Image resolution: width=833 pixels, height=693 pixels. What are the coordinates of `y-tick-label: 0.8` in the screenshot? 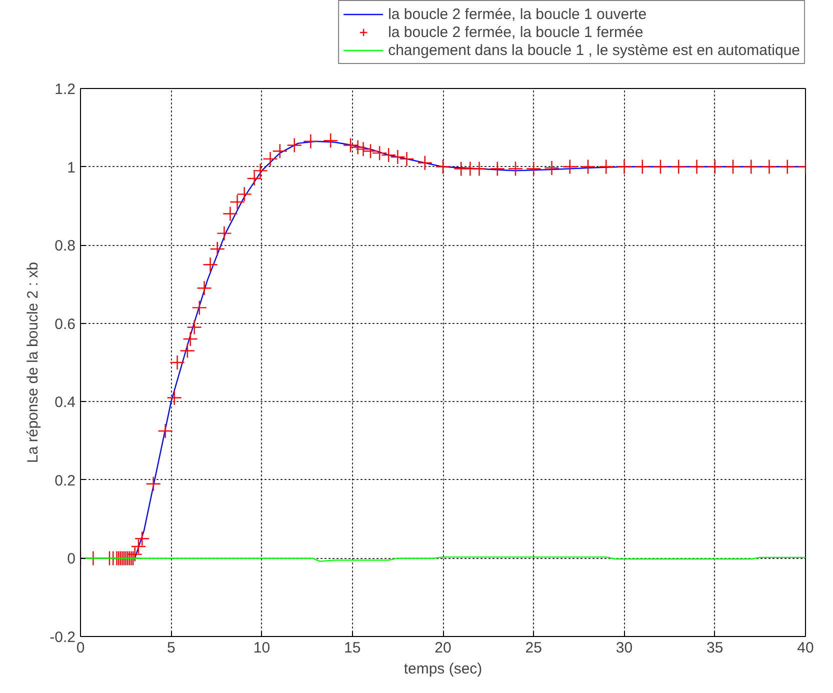 It's located at (65, 246).